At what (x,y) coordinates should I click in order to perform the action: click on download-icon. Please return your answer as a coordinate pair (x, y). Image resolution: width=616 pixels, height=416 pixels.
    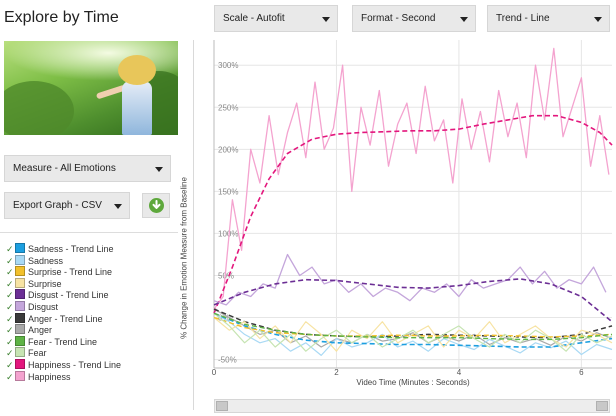
    Looking at the image, I should click on (156, 204).